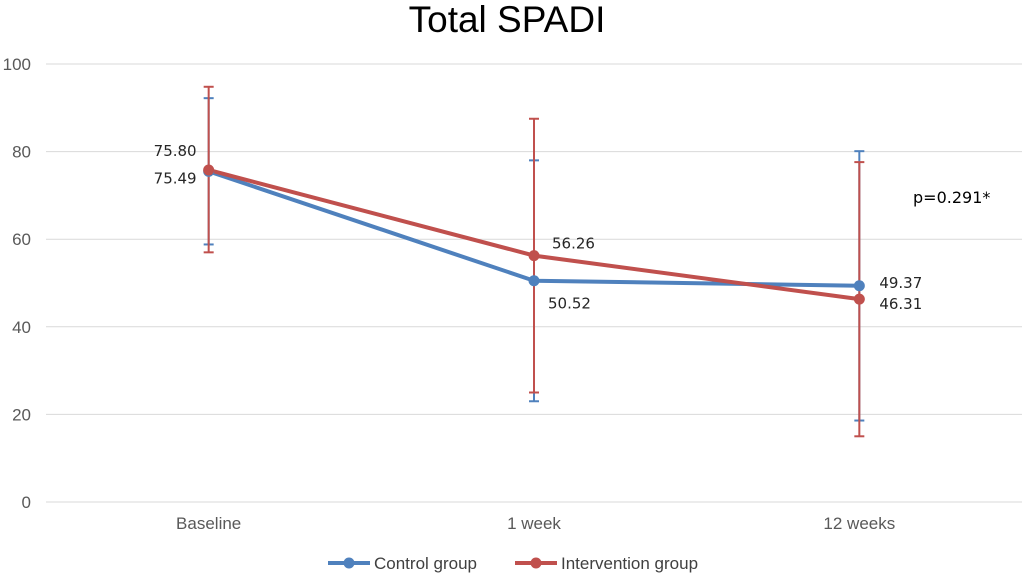  I want to click on data-label-1-0: 75.80, so click(175, 151).